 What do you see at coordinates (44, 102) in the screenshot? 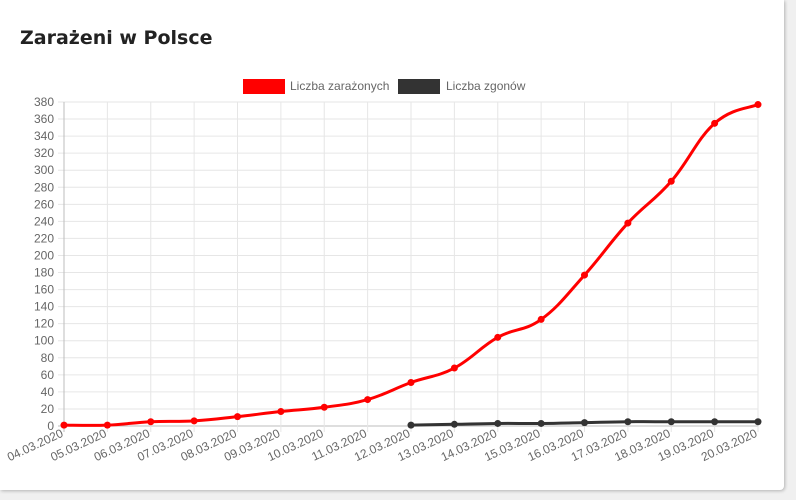
I see `y-tick-label: 380` at bounding box center [44, 102].